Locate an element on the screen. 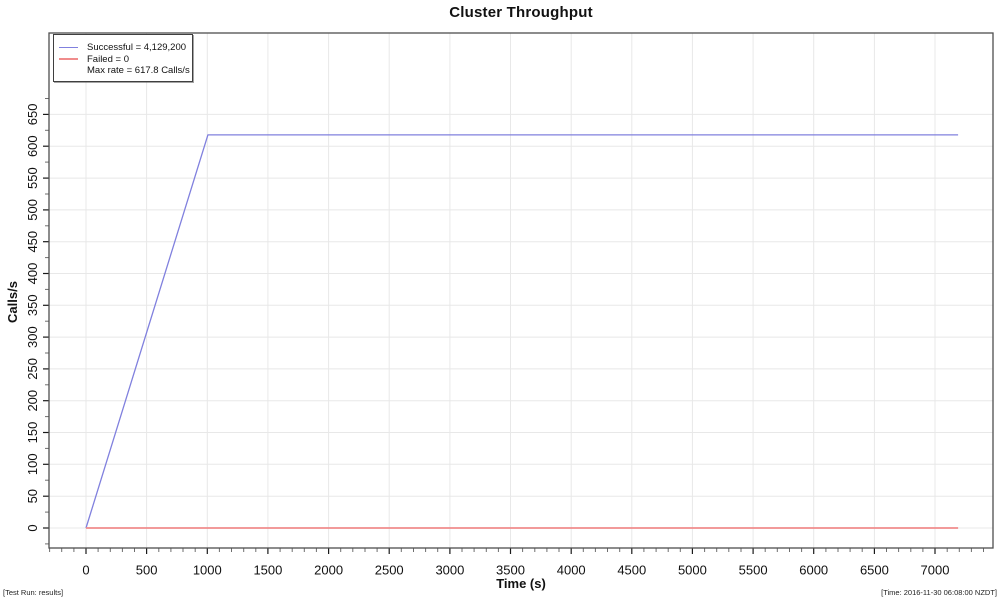  legend-failed-label: Failed = 0 is located at coordinates (108, 59).